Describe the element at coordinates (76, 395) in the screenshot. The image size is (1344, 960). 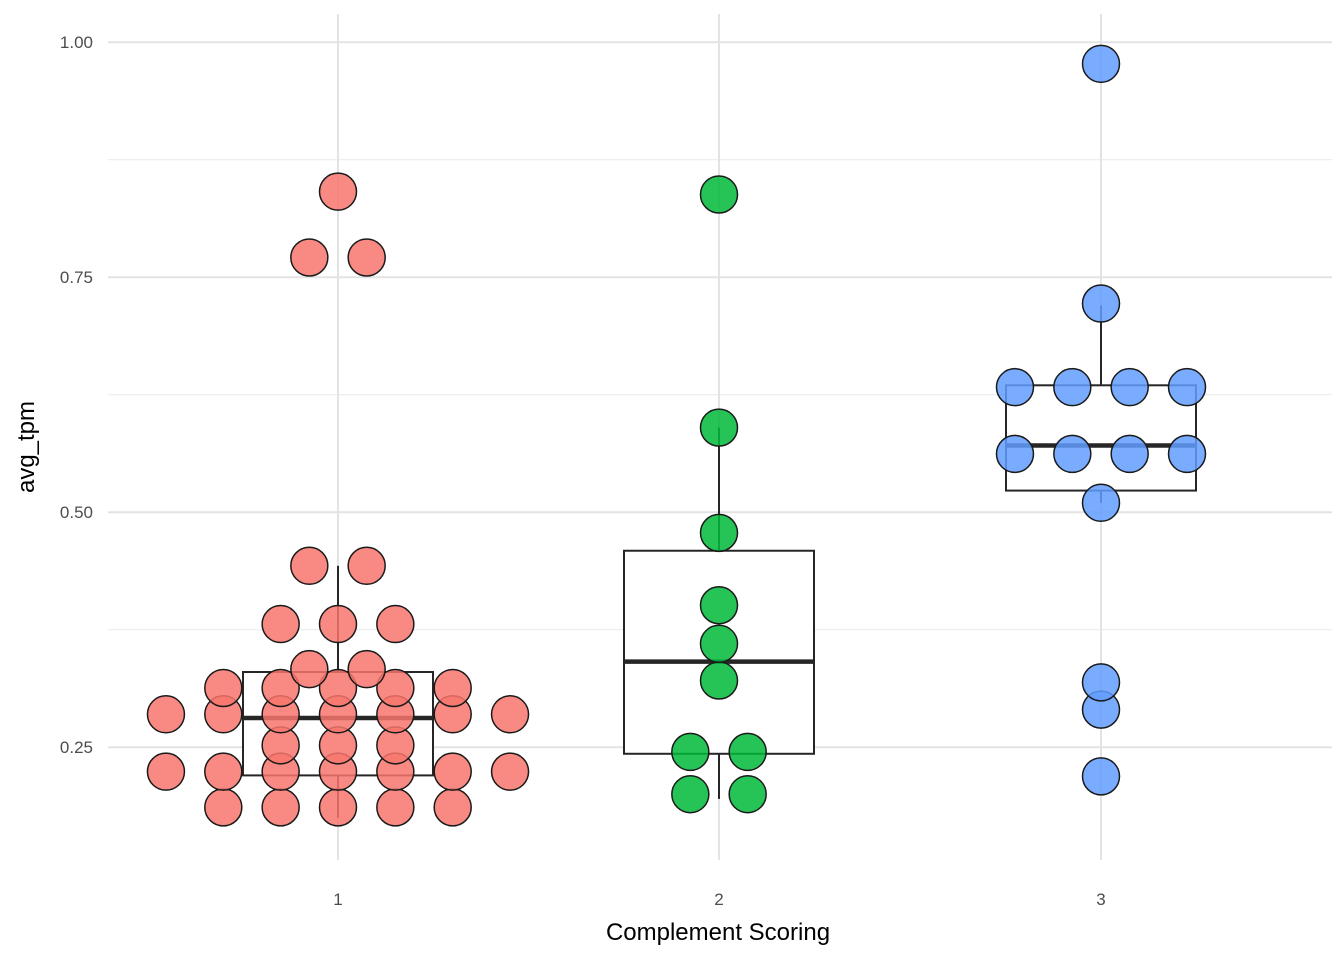
I see `y-tick-labels: 0.25 0.50 0.75 1.00` at that location.